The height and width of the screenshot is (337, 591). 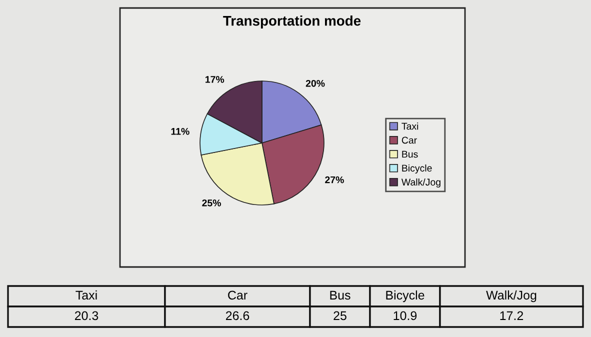 What do you see at coordinates (212, 202) in the screenshot?
I see `data-label: 25%` at bounding box center [212, 202].